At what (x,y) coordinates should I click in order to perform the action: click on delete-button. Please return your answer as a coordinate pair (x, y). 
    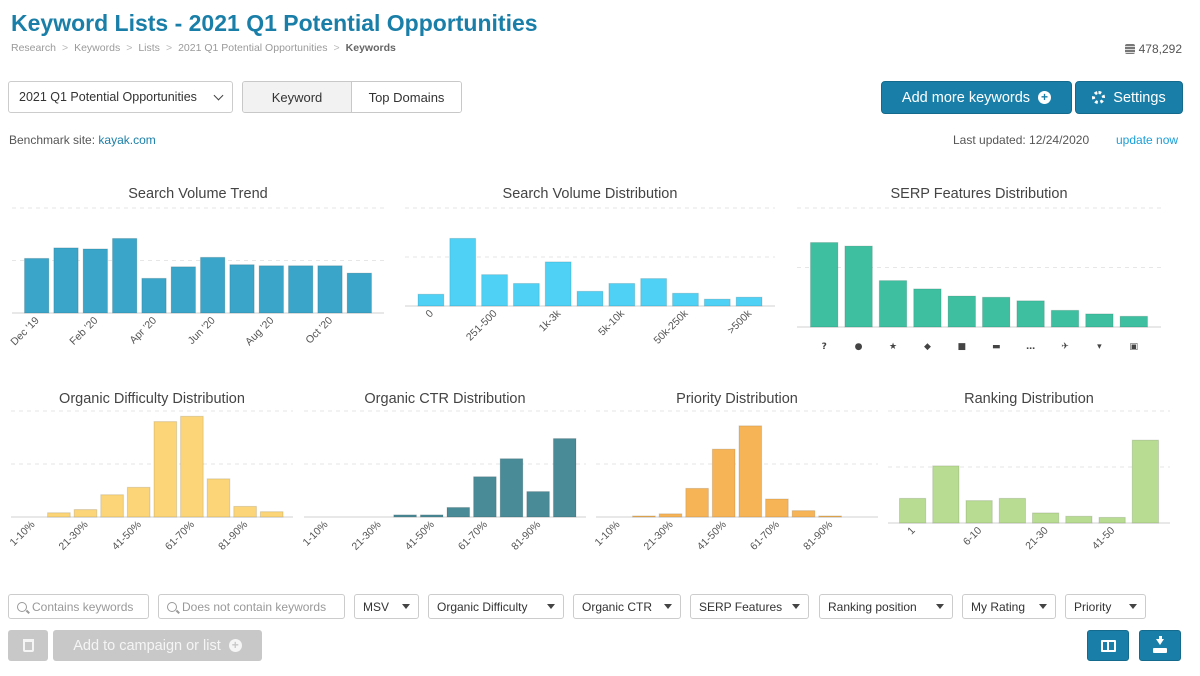
    Looking at the image, I should click on (28, 645).